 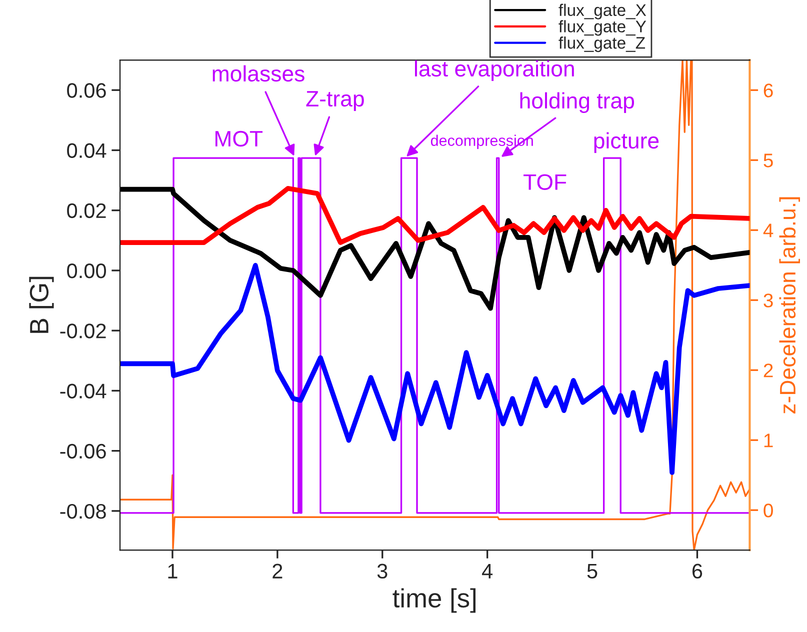 What do you see at coordinates (602, 12) in the screenshot?
I see `legend-label: flux_gate_X` at bounding box center [602, 12].